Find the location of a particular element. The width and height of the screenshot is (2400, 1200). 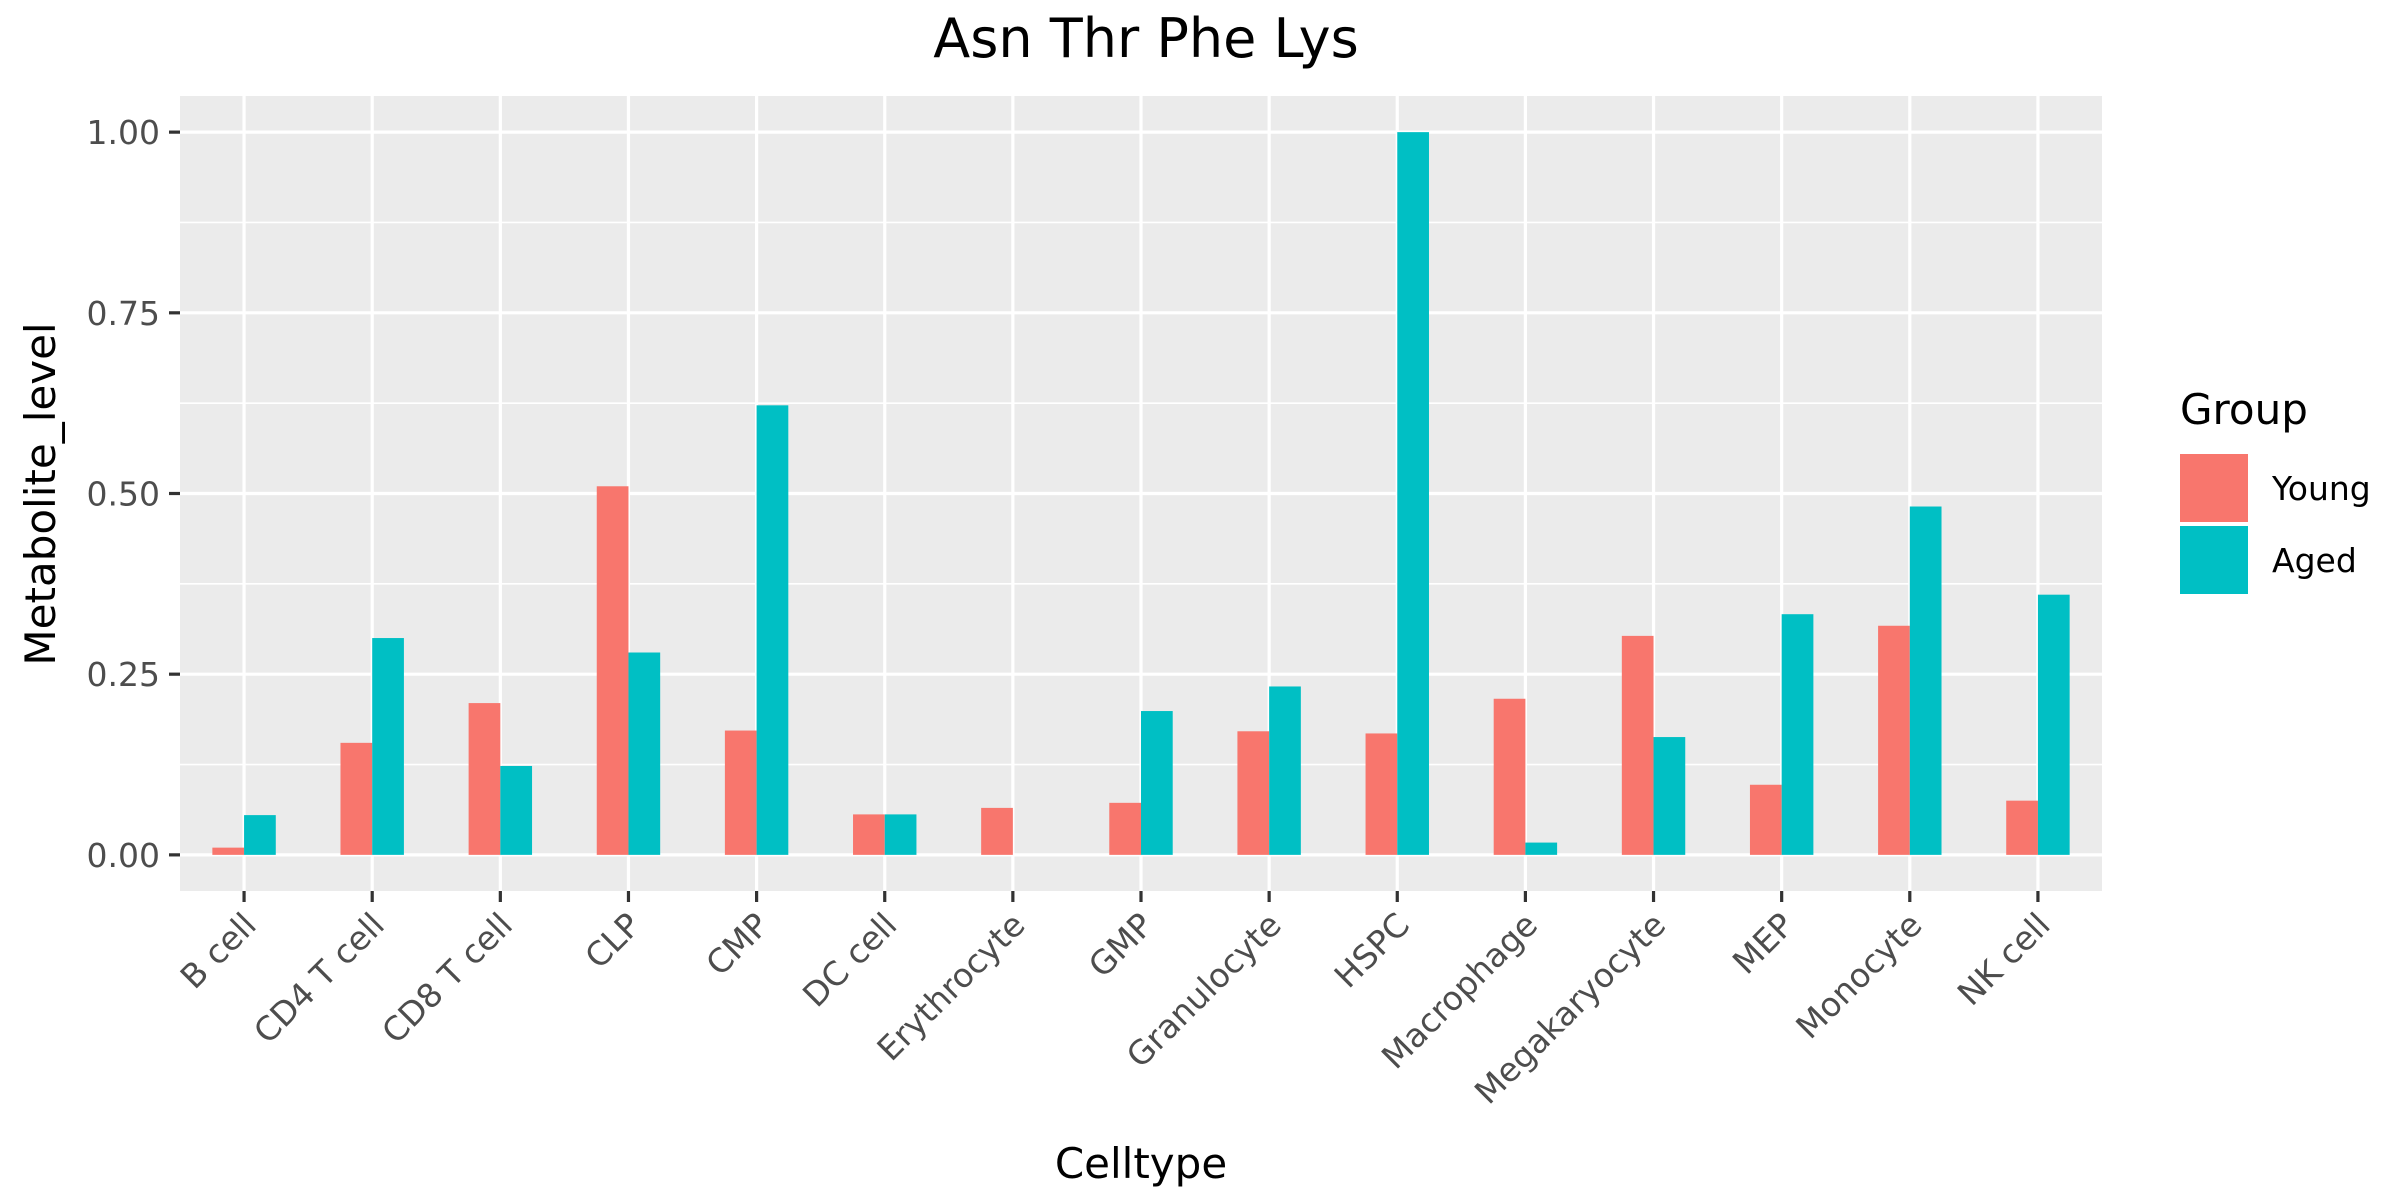

bar-young-clp is located at coordinates (612, 670).